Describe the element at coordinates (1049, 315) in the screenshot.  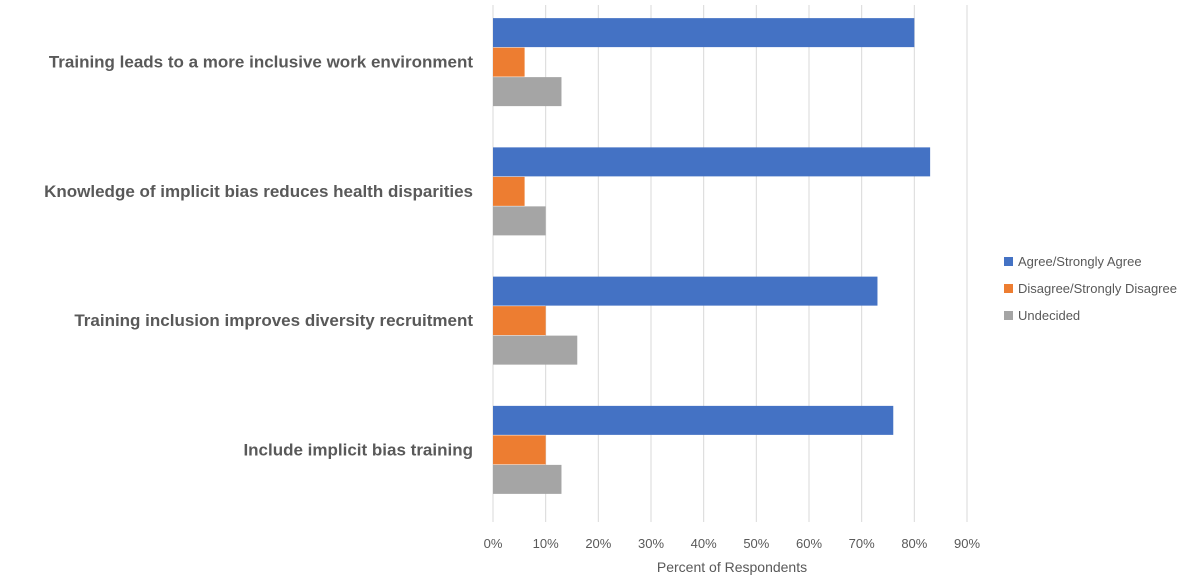
I see `legend-label: Undecided` at that location.